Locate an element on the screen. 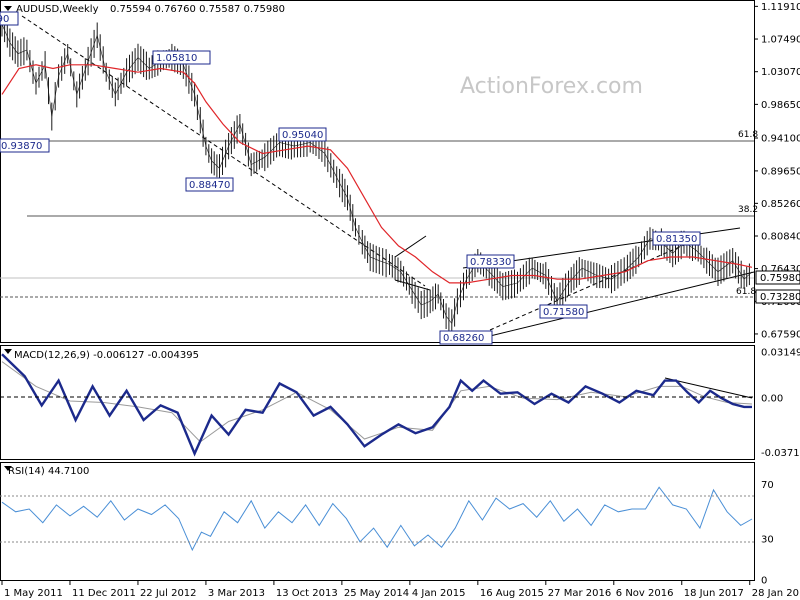 This screenshot has height=600, width=800. price-tags: 0.75980 0.73280 is located at coordinates (777, 287).